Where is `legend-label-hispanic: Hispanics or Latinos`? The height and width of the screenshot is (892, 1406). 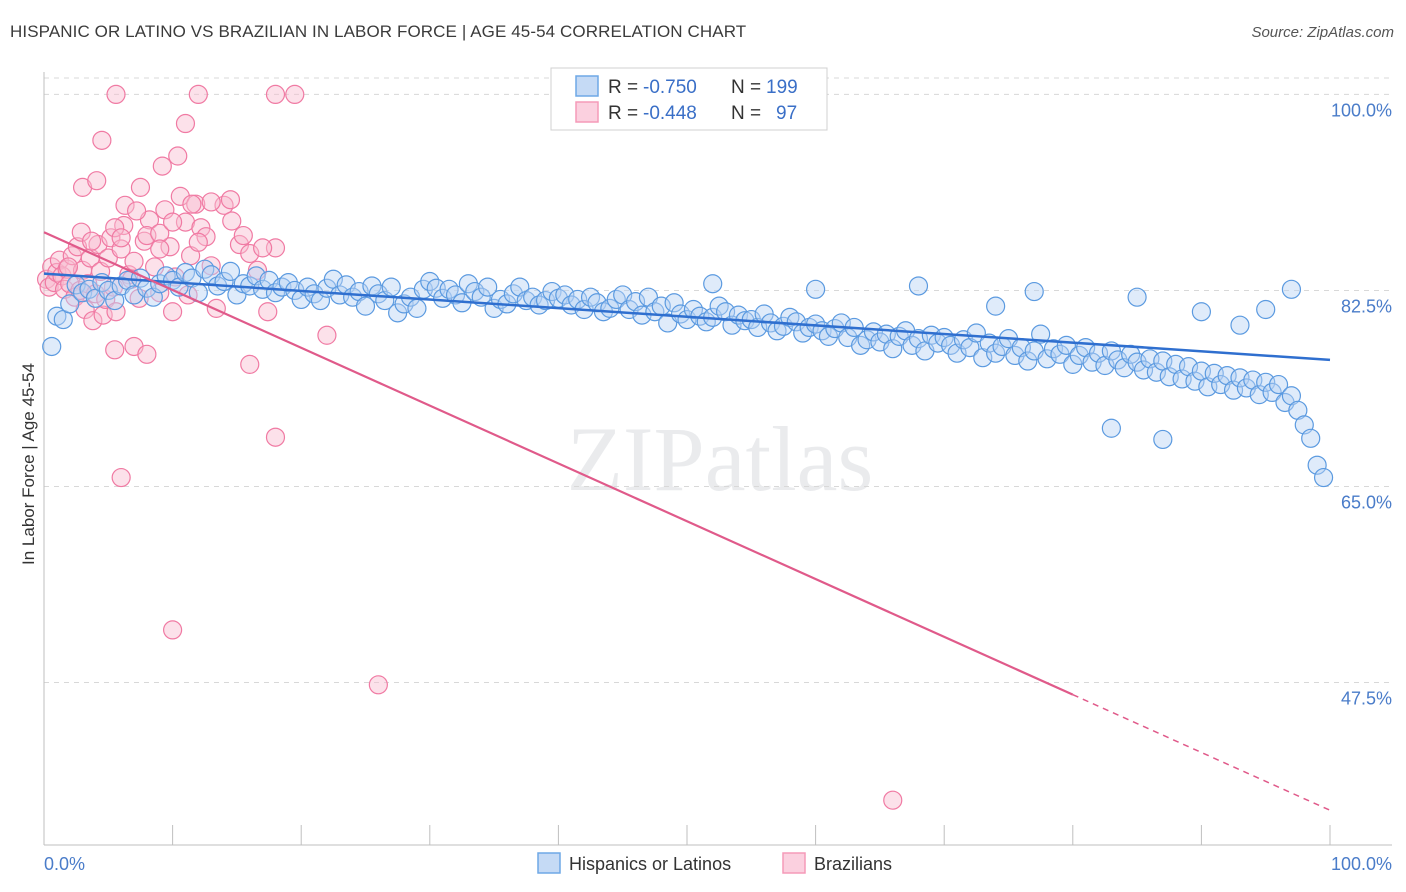
legend-label-hispanic: Hispanics or Latinos is located at coordinates (650, 864).